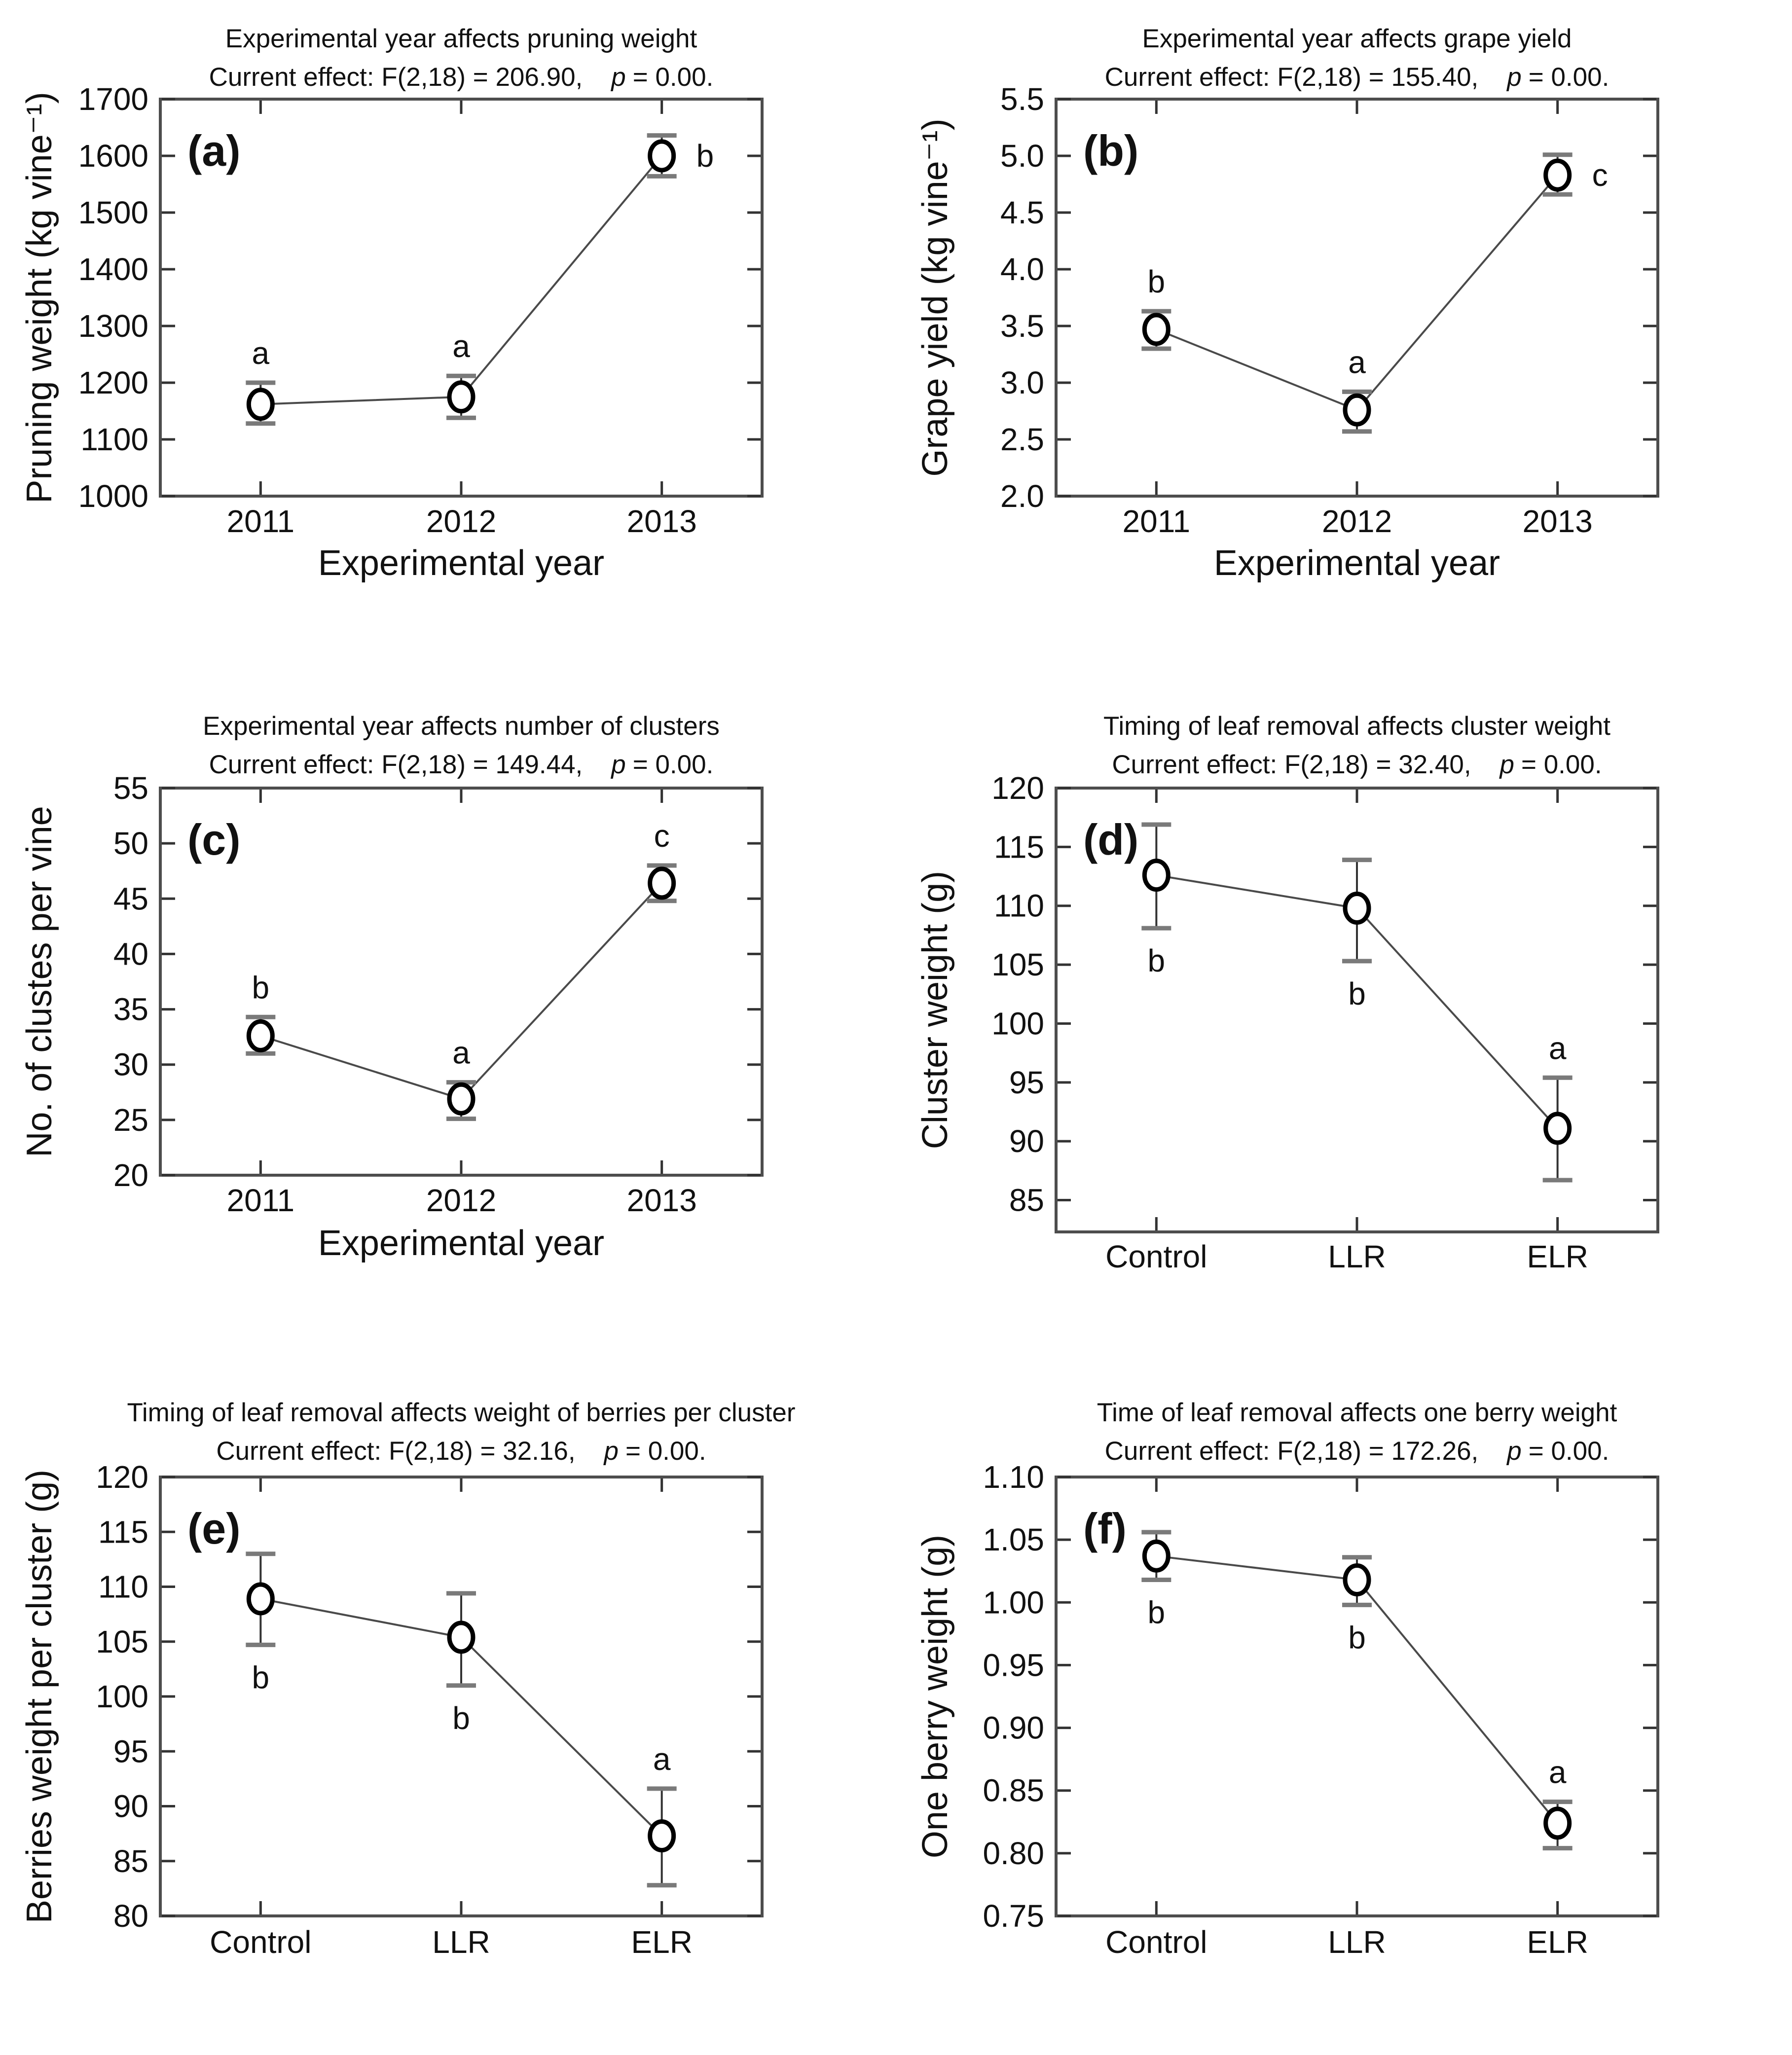  I want to click on y-tick-label: 80, so click(130, 1916).